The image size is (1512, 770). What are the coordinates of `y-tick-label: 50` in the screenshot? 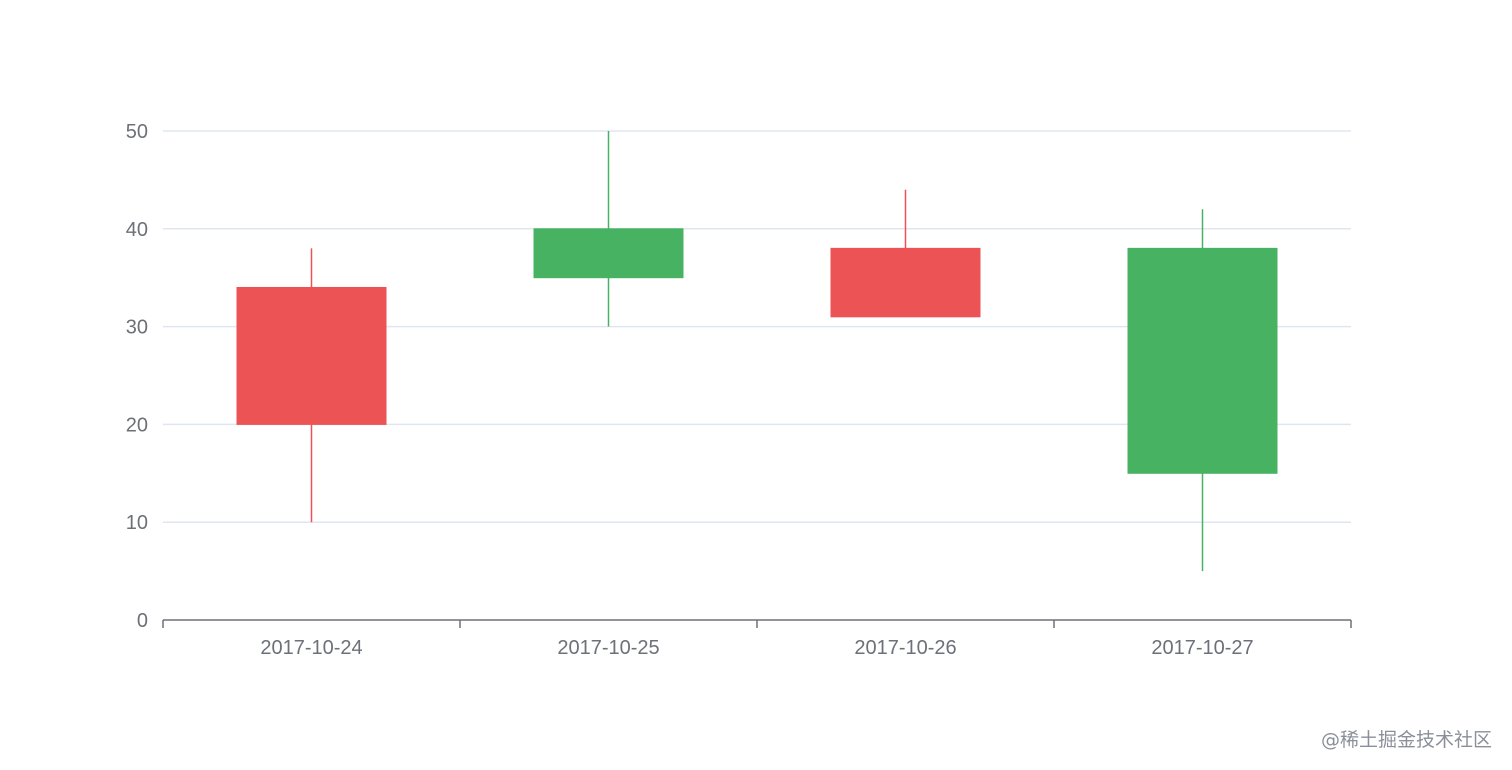 It's located at (137, 132).